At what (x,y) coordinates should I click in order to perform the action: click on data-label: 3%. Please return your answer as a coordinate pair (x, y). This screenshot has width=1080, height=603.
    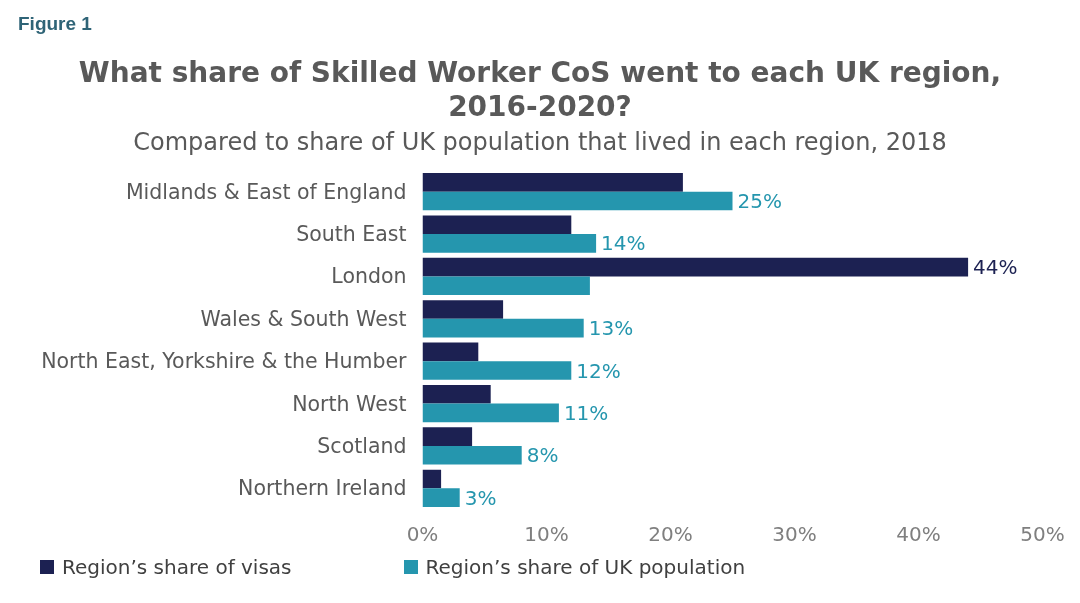
    Looking at the image, I should click on (480, 497).